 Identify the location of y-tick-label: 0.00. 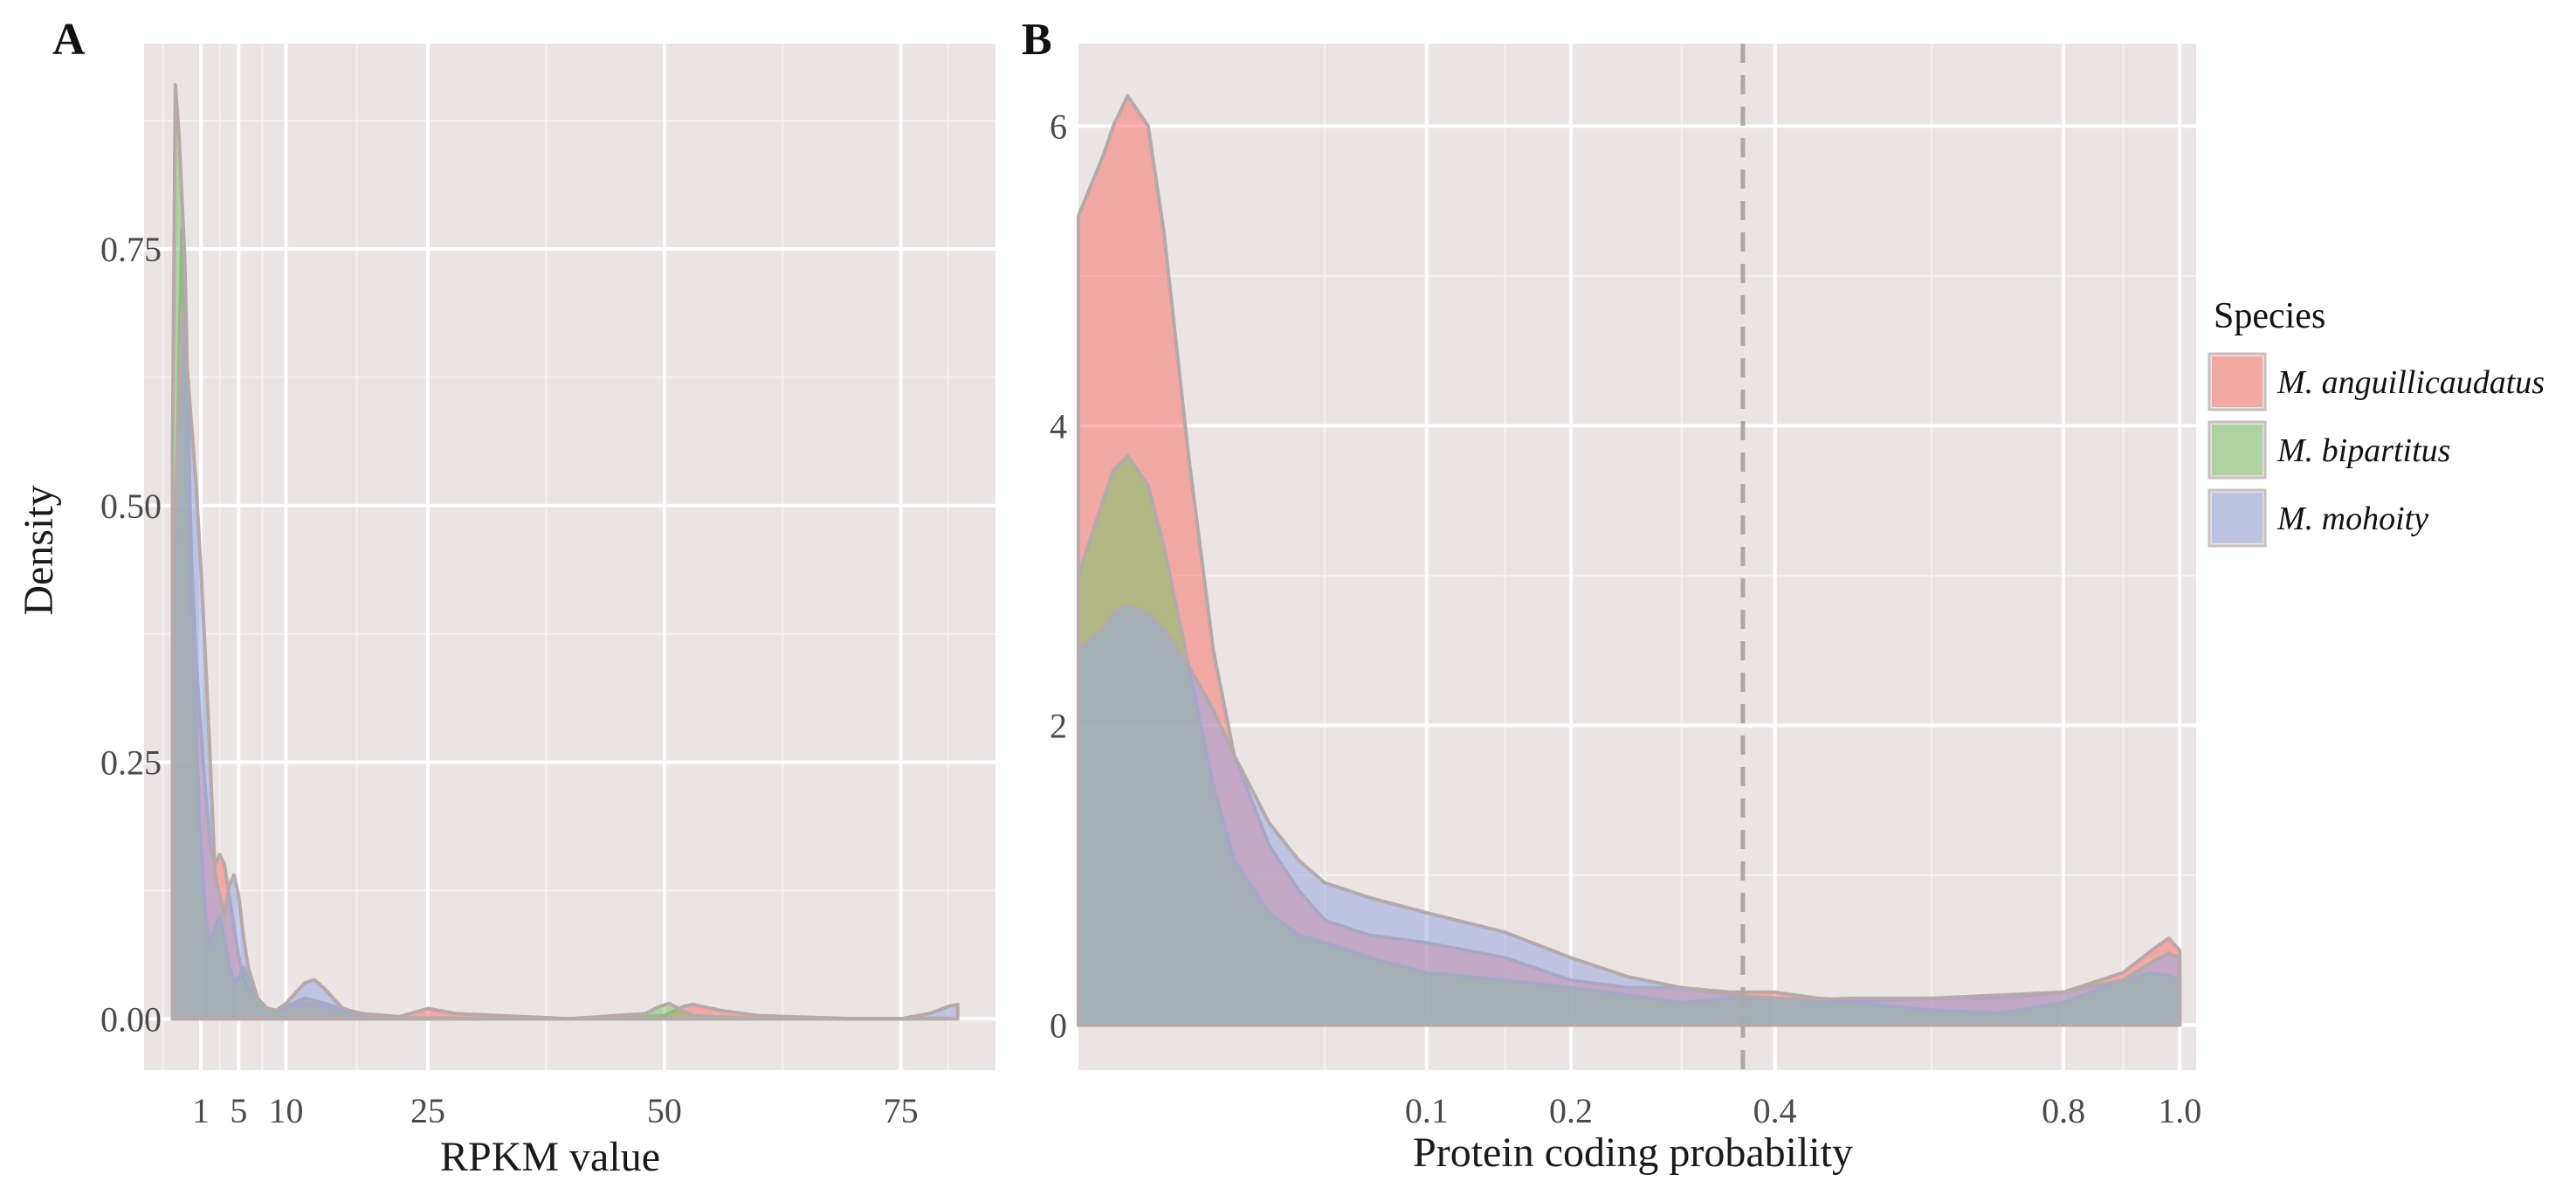
(131, 1019).